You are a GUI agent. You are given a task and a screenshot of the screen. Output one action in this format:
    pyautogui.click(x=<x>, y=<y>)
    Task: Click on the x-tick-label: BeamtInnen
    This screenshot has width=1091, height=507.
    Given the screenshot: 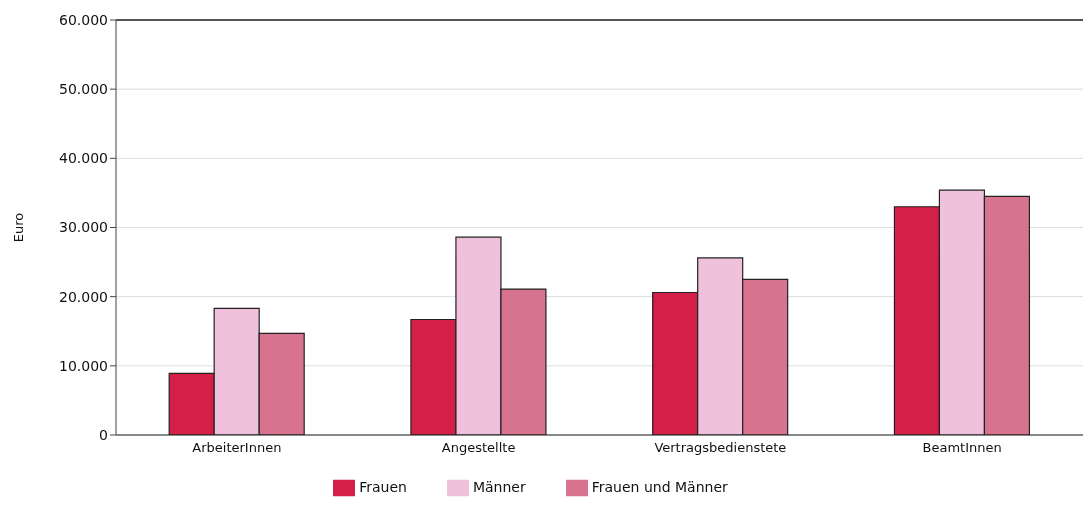 What is the action you would take?
    pyautogui.click(x=962, y=448)
    